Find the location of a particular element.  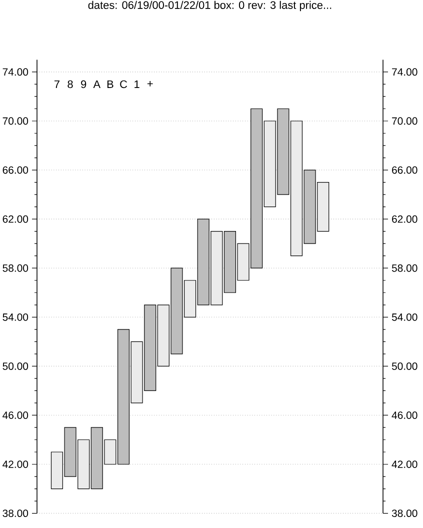

annotation: 1 is located at coordinates (137, 84).